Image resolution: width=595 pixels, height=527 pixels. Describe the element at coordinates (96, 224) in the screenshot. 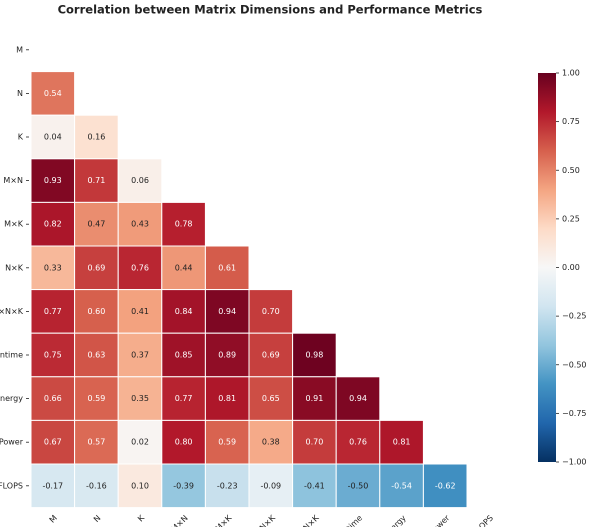

I see `cell-label: 0.47` at that location.